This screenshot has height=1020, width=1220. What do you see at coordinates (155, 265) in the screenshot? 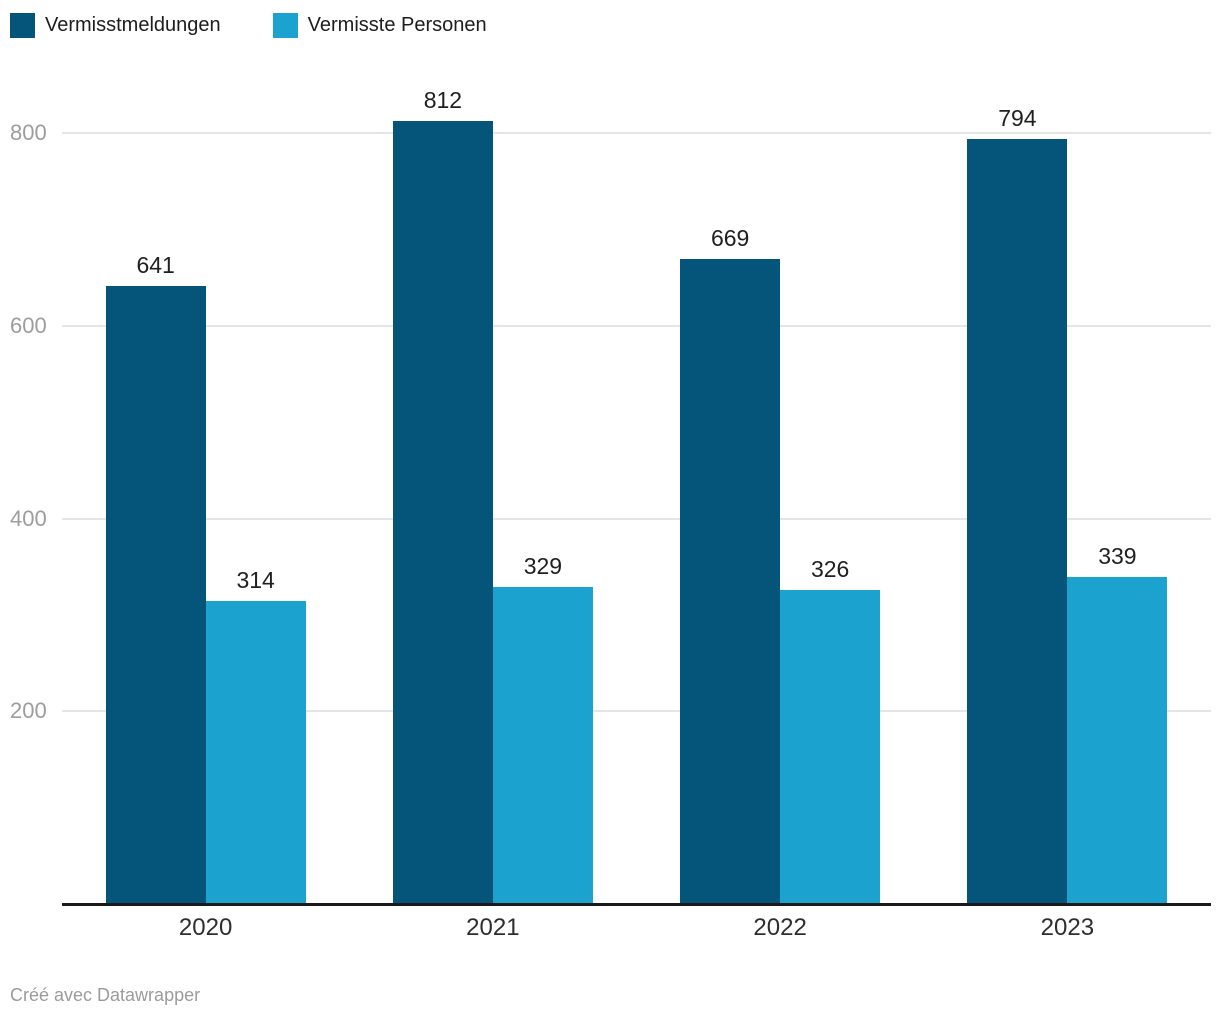
I see `value-label: 641` at bounding box center [155, 265].